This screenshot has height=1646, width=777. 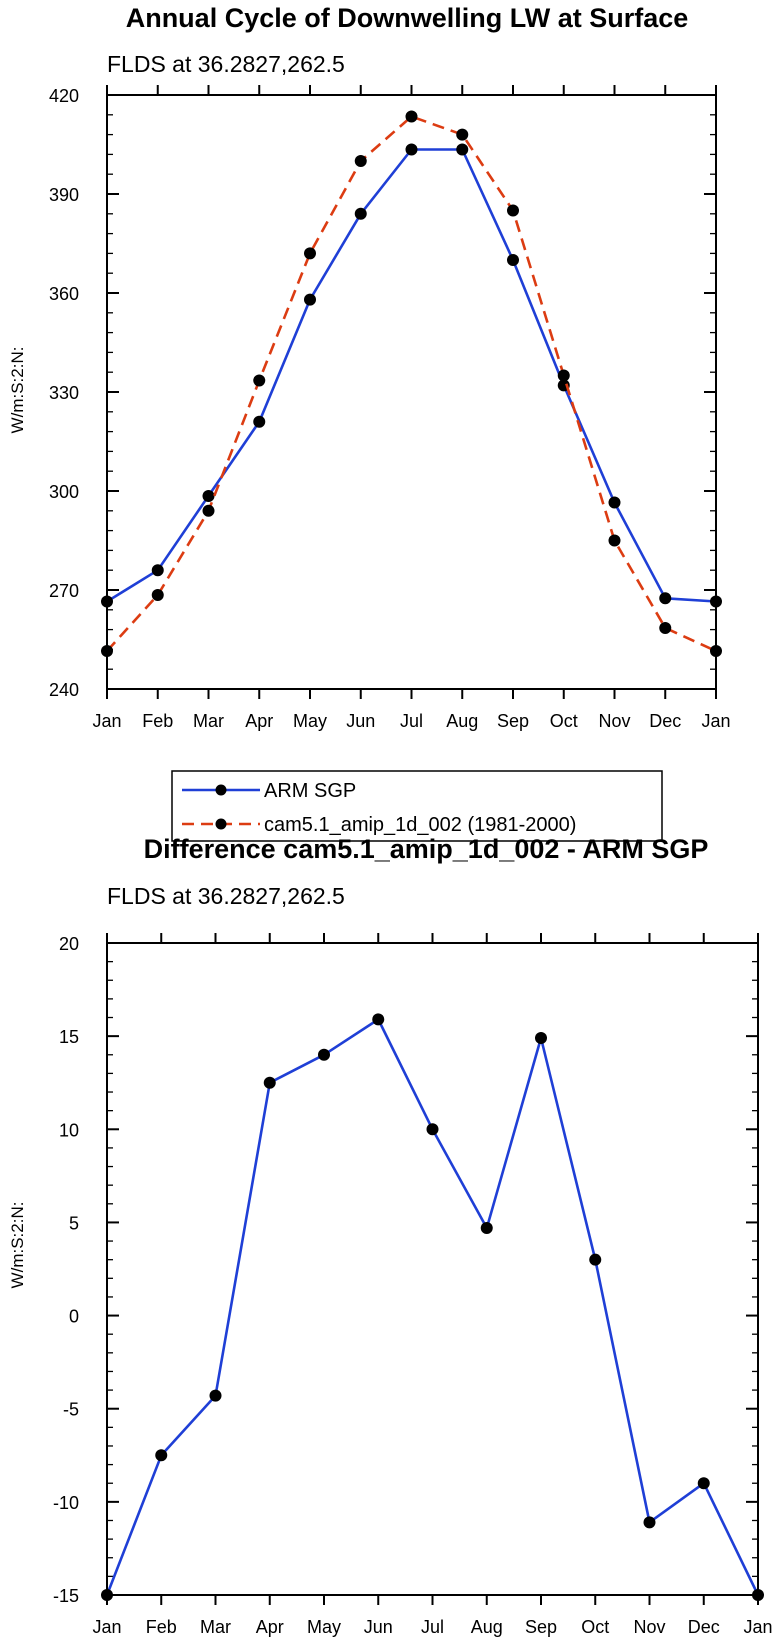 What do you see at coordinates (64, 591) in the screenshot?
I see `chart-1-y-tick-label: 270` at bounding box center [64, 591].